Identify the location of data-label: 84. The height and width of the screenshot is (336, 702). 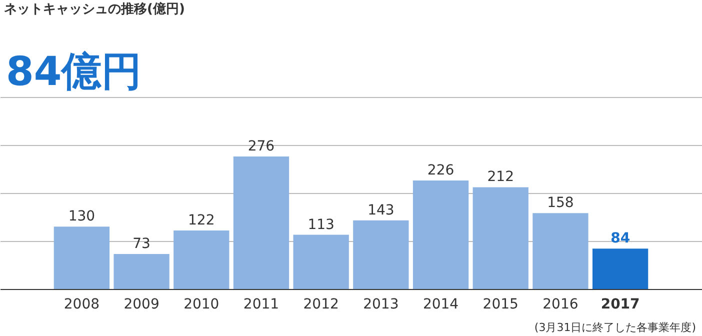
(620, 238).